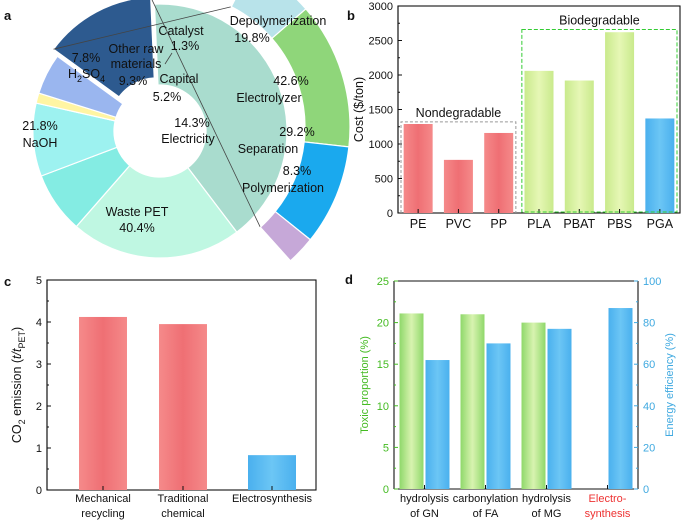  Describe the element at coordinates (459, 224) in the screenshot. I see `x-label-pvc: PVC` at that location.